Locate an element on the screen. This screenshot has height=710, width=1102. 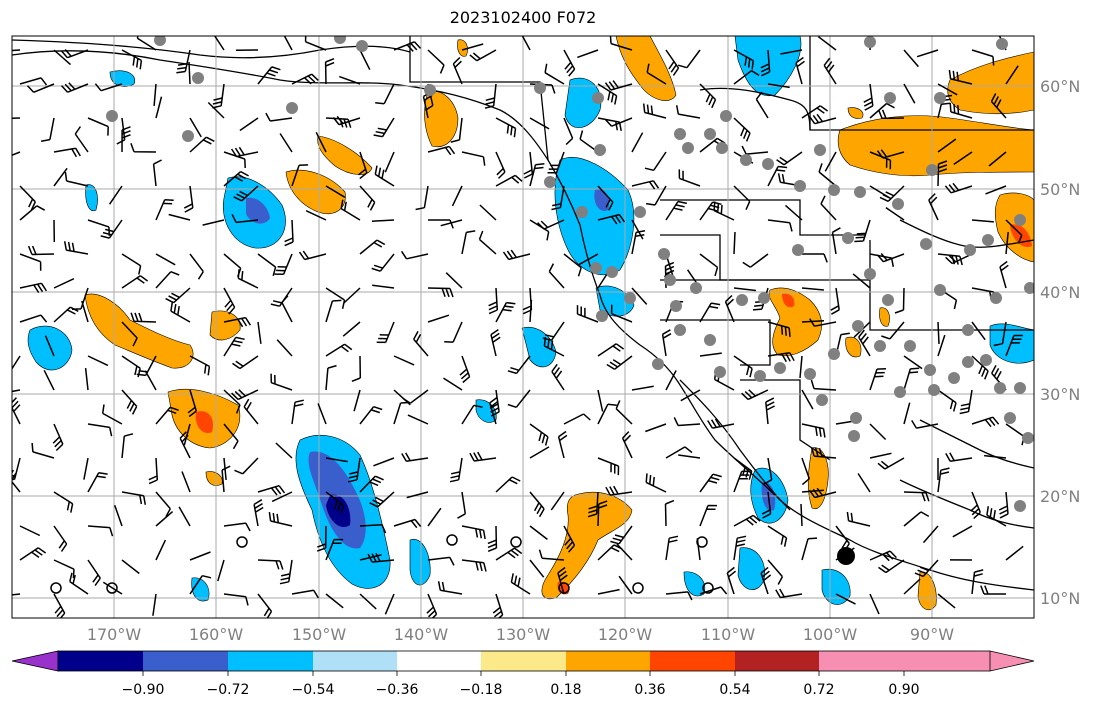
lon-label: 120°W is located at coordinates (625, 634).